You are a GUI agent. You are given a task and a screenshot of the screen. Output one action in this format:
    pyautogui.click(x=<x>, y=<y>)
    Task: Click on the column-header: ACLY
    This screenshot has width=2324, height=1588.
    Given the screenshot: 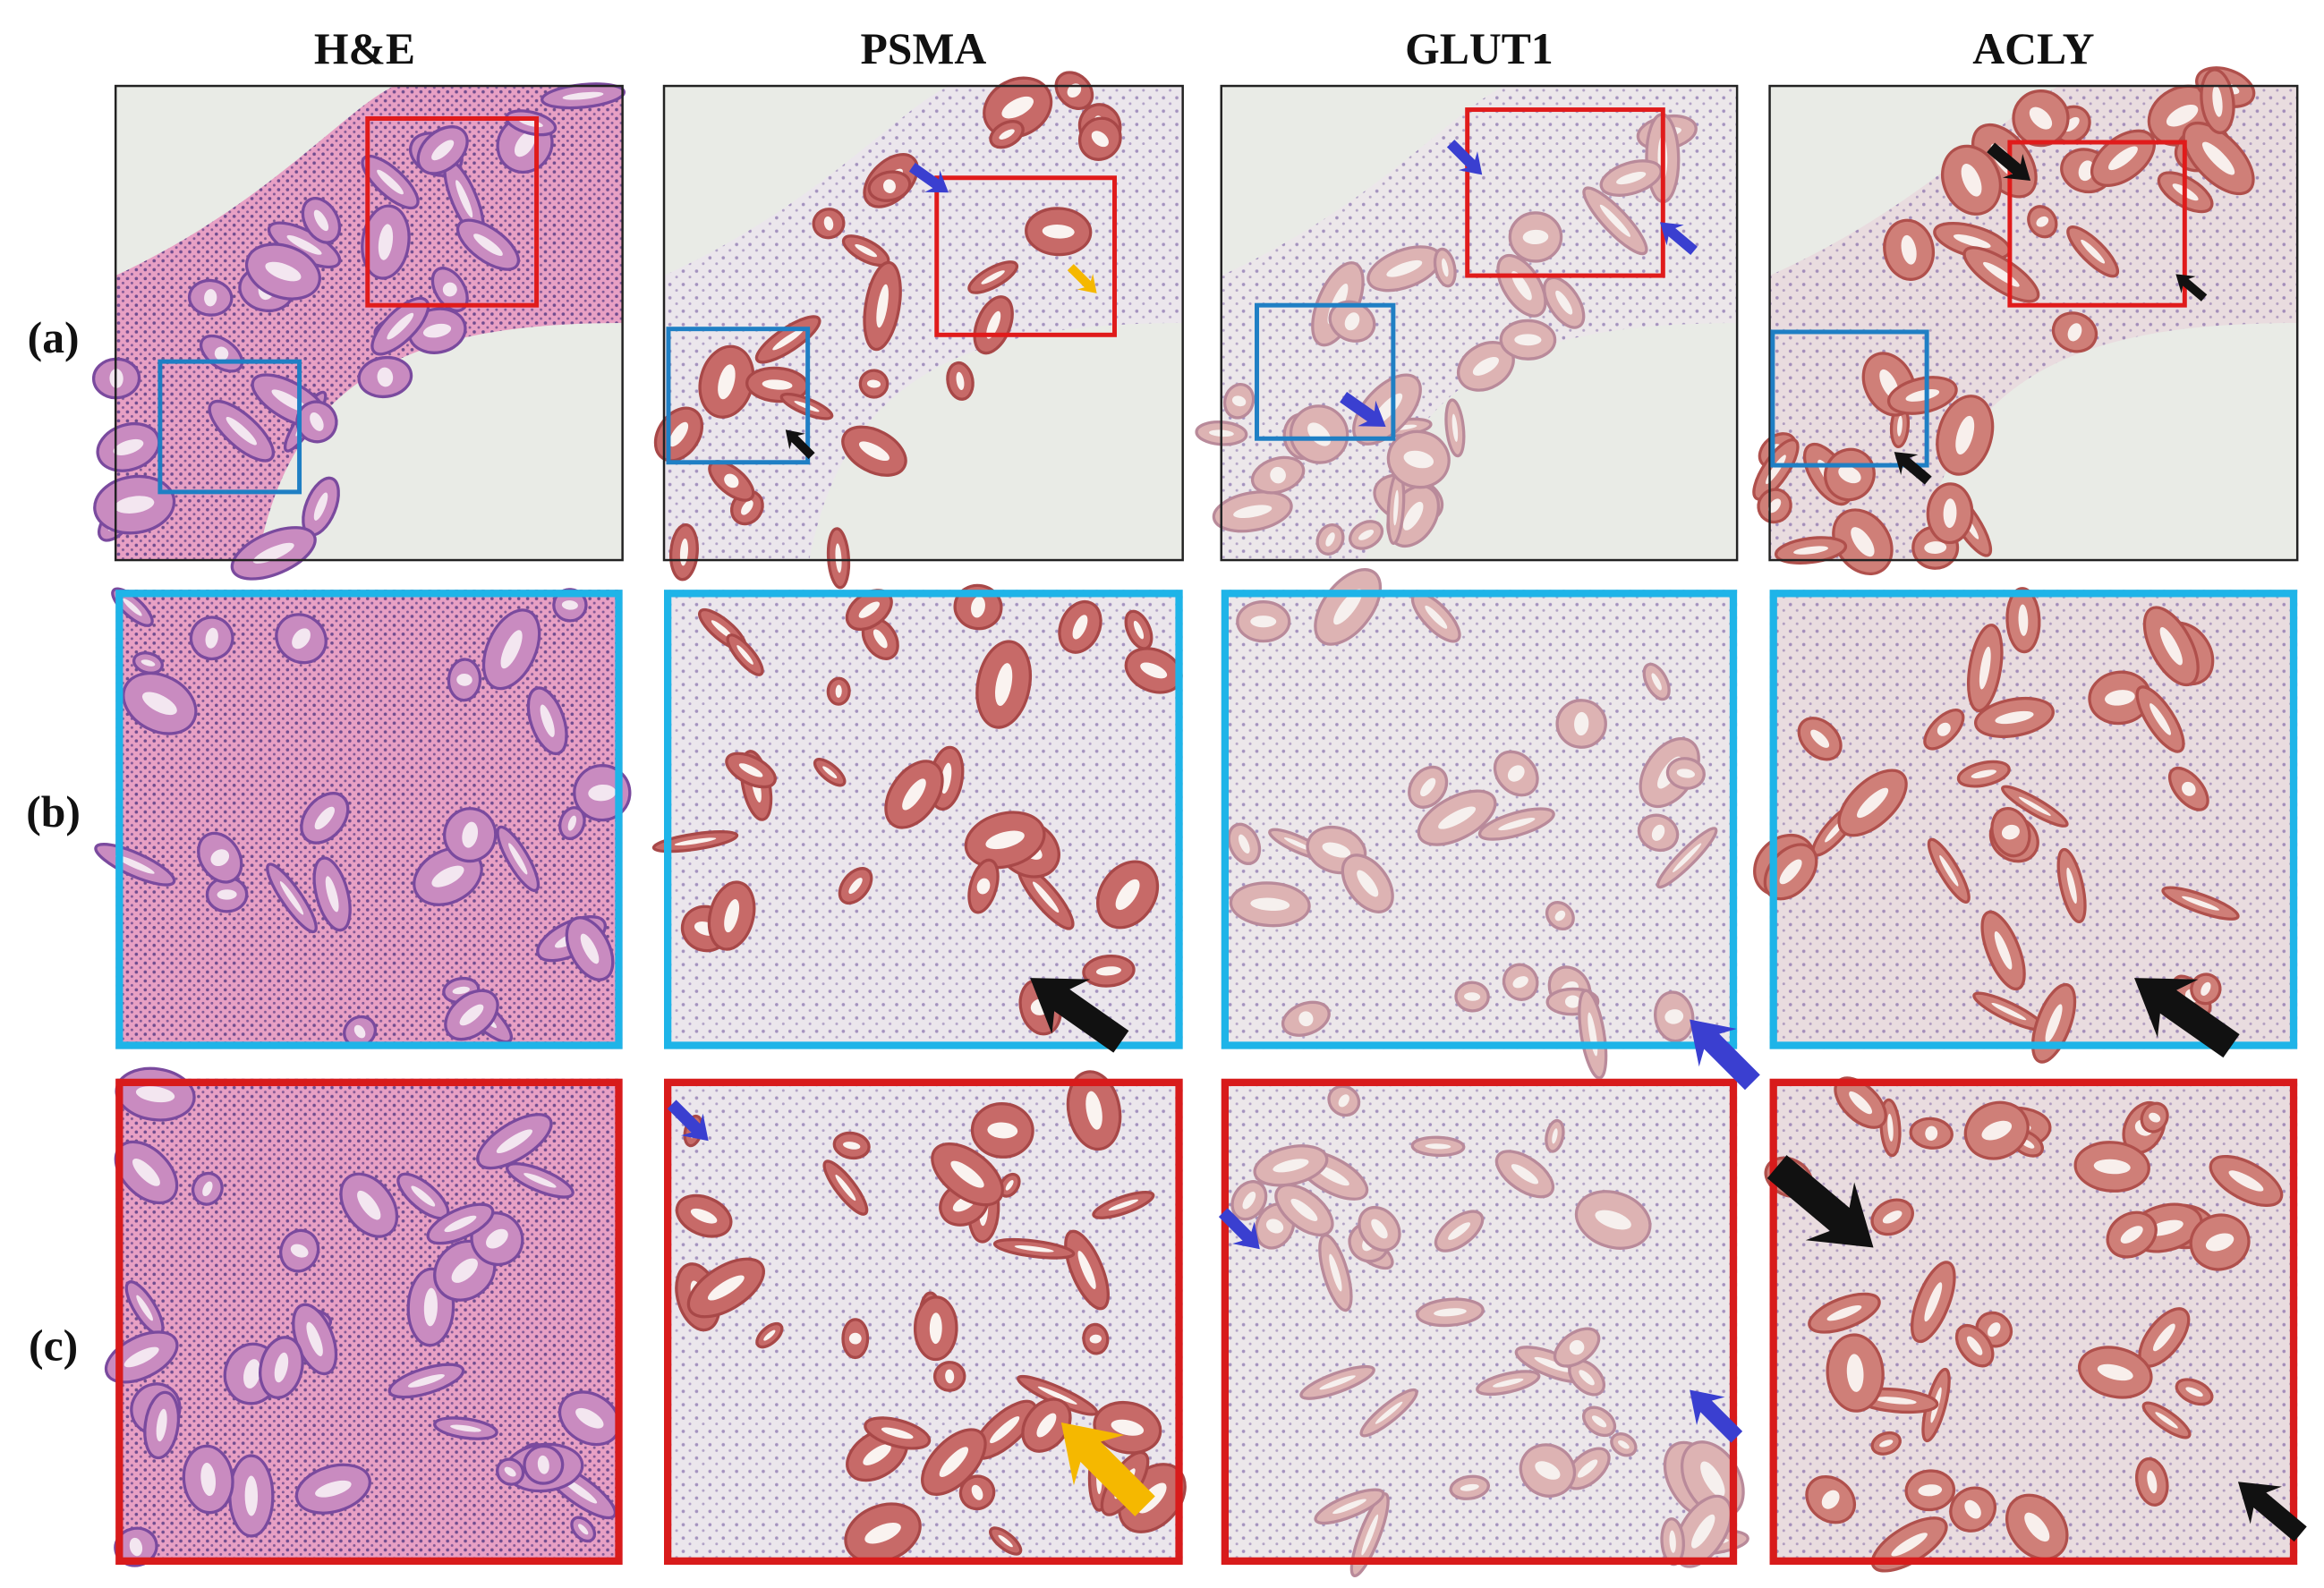 What is the action you would take?
    pyautogui.click(x=2033, y=48)
    